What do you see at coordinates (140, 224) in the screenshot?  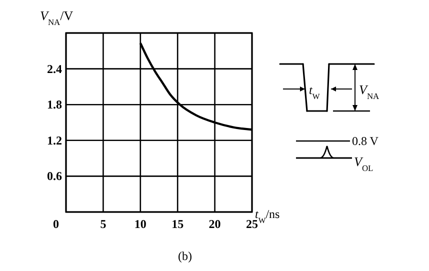 I see `x-tick-label: 10` at bounding box center [140, 224].